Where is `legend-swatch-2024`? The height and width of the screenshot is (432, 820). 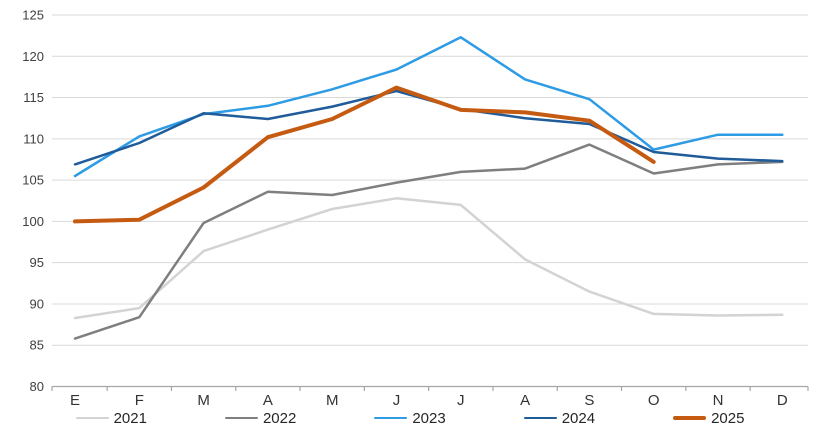 legend-swatch-2024 is located at coordinates (540, 418).